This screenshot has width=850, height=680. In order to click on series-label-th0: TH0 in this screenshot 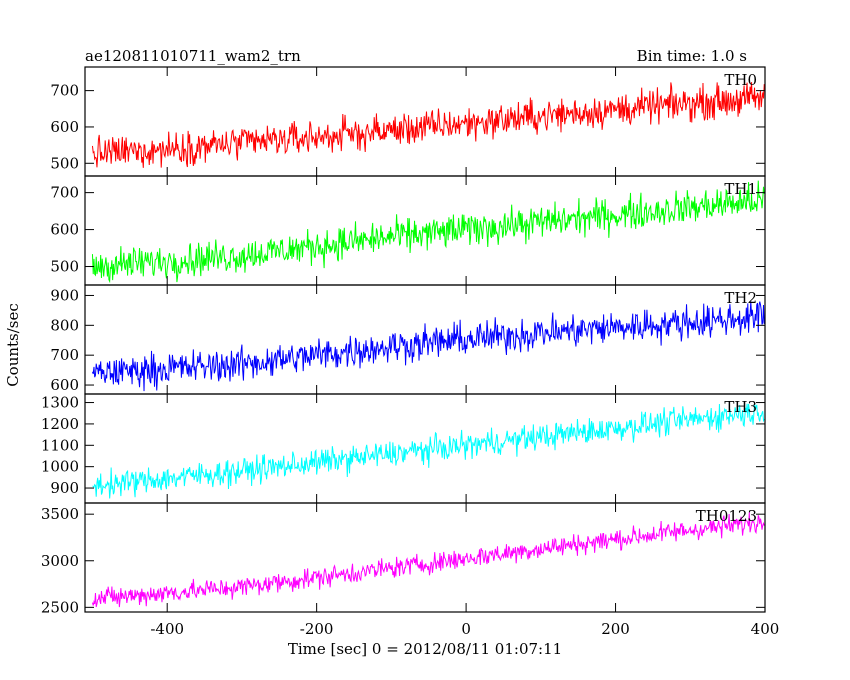, I will do `click(740, 80)`.